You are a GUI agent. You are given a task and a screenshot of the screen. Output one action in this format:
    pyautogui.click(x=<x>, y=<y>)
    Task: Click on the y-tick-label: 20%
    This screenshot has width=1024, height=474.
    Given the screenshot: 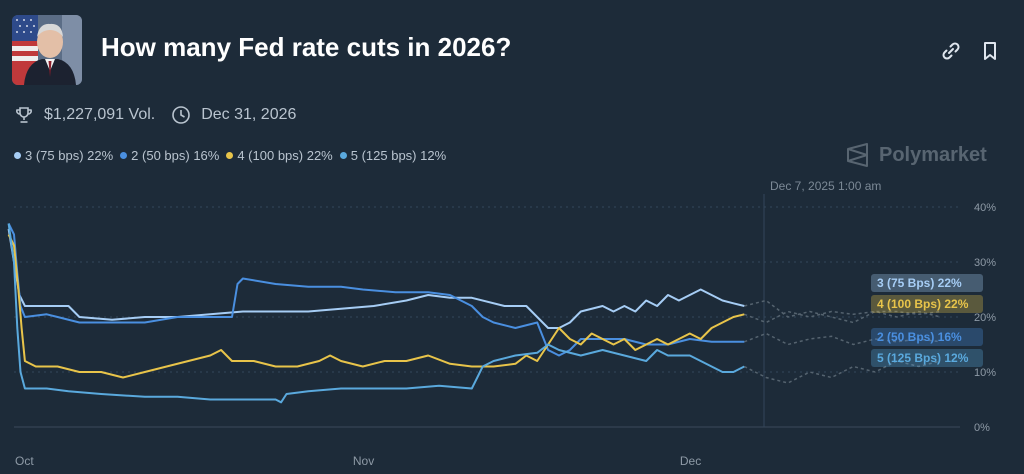 What is the action you would take?
    pyautogui.click(x=985, y=318)
    